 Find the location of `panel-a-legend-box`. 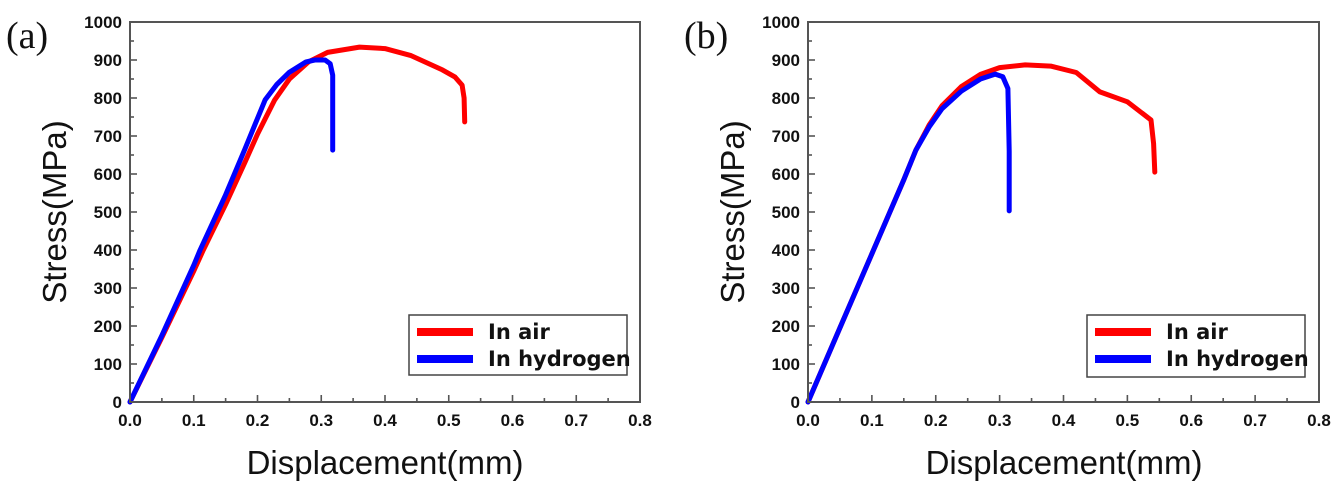

panel-a-legend-box is located at coordinates (518, 345).